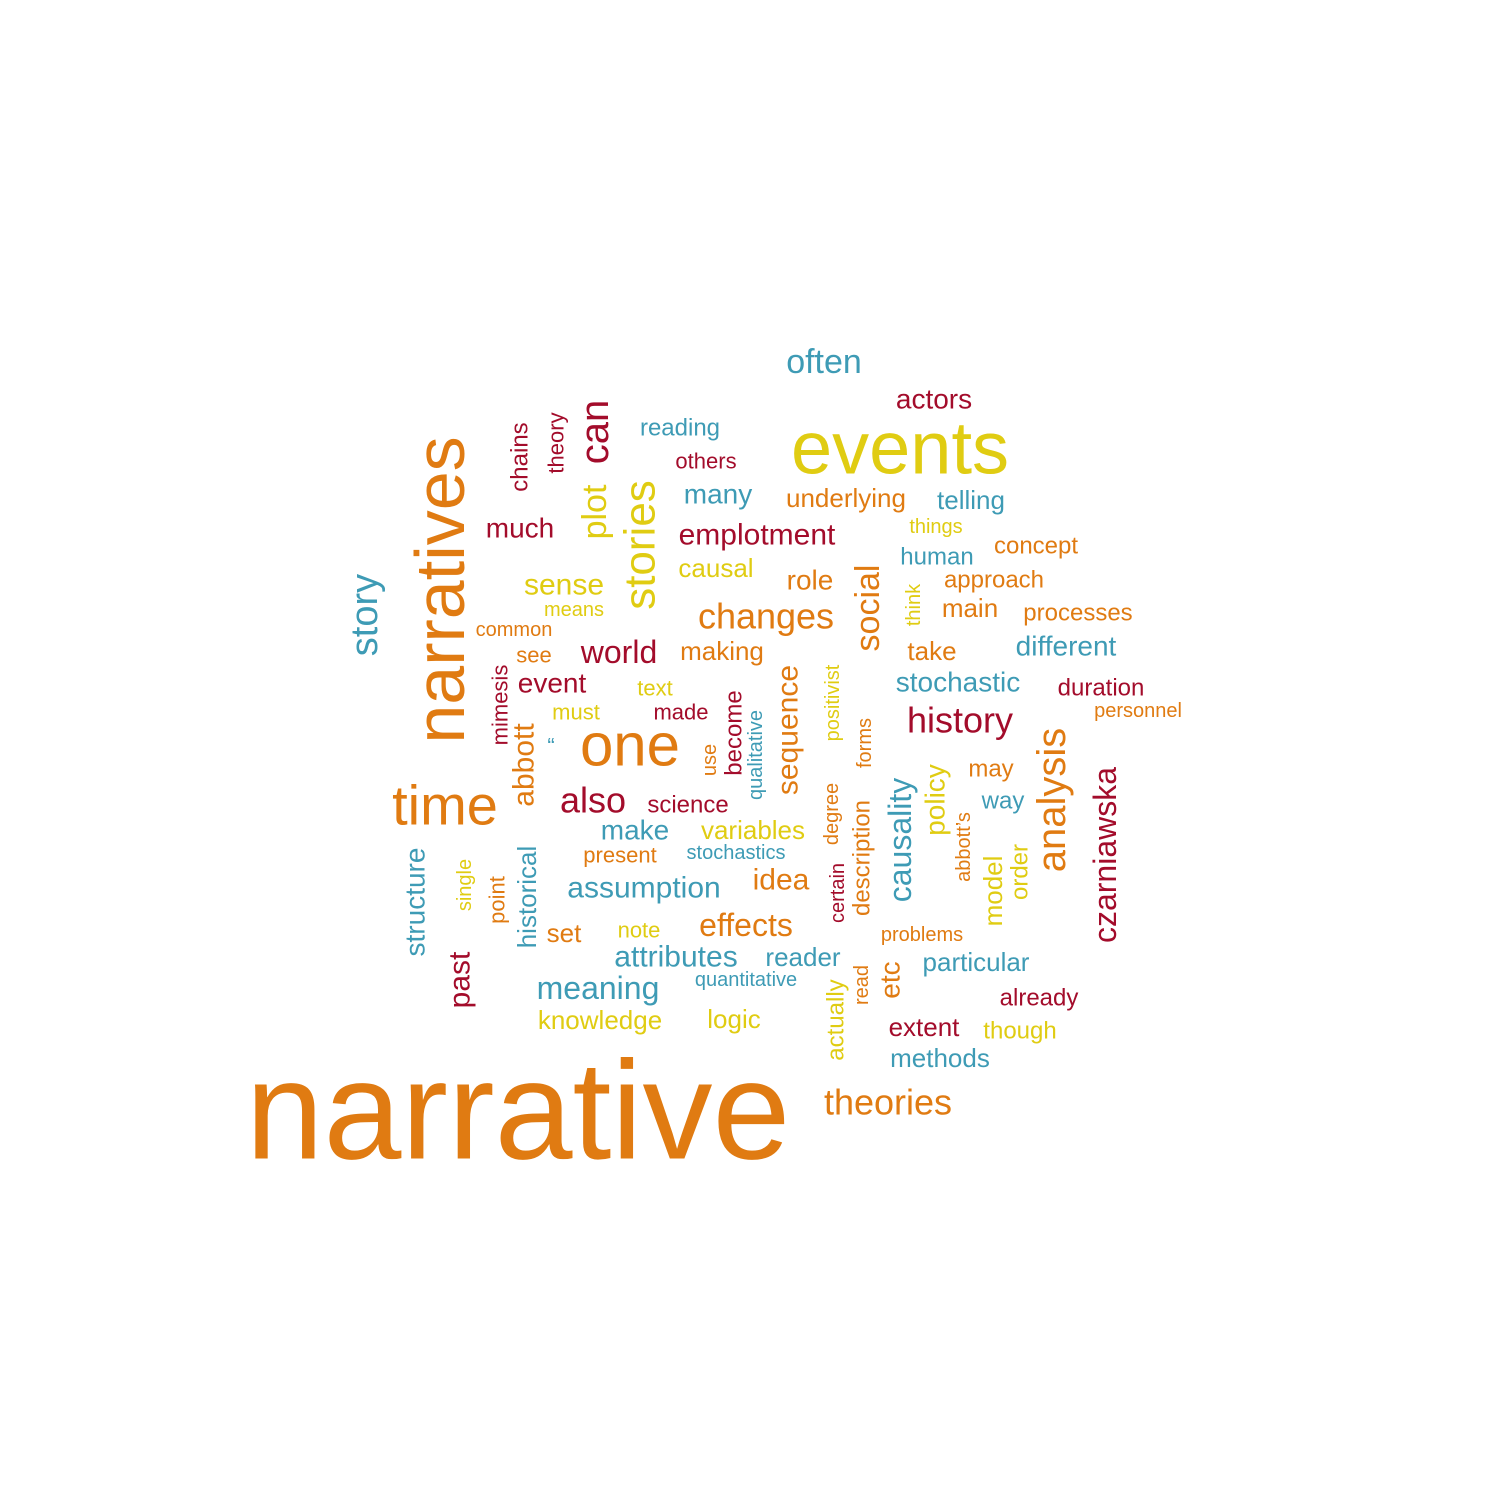 This screenshot has height=1512, width=1512. I want to click on cloud-word: made, so click(680, 712).